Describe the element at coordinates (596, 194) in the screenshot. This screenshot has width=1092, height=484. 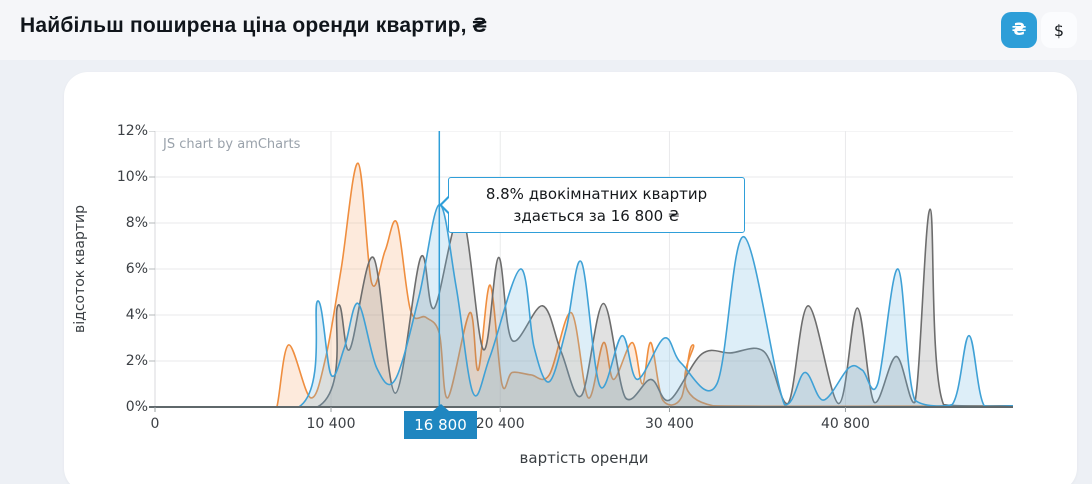
I see `tooltip-line-1: 8.8% двокімнатних квартир` at that location.